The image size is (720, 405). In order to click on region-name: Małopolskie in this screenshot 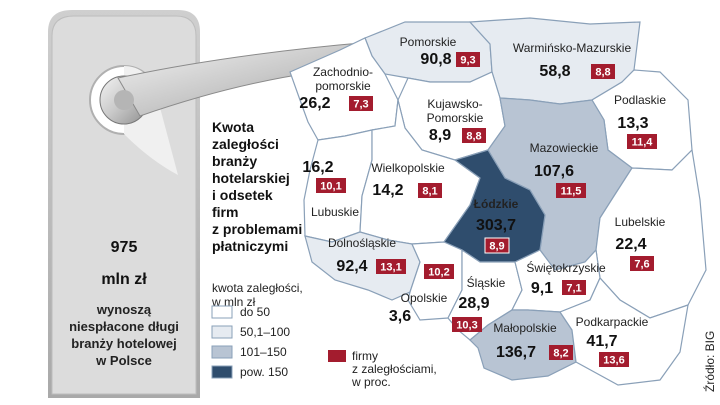, I will do `click(525, 328)`.